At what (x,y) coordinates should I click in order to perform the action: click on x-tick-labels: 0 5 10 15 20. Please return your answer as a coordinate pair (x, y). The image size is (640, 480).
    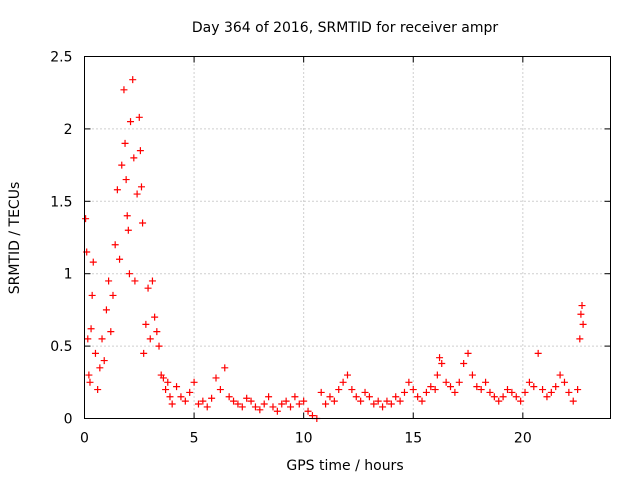
    Looking at the image, I should click on (306, 439).